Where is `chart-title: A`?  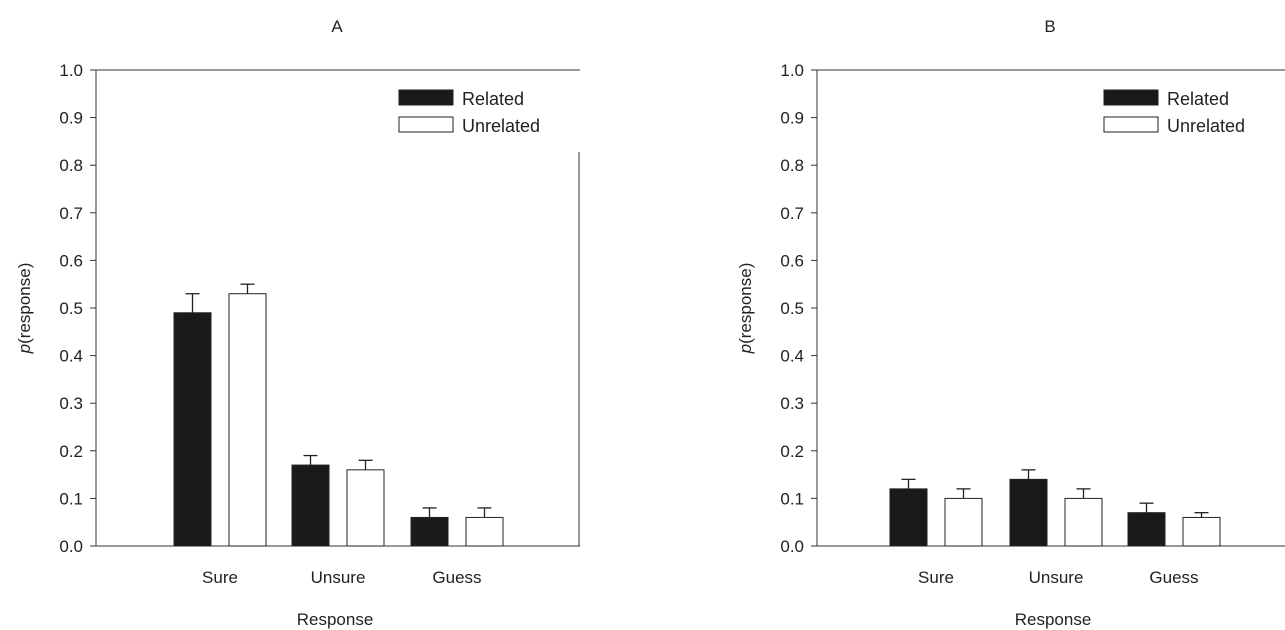 chart-title: A is located at coordinates (337, 26).